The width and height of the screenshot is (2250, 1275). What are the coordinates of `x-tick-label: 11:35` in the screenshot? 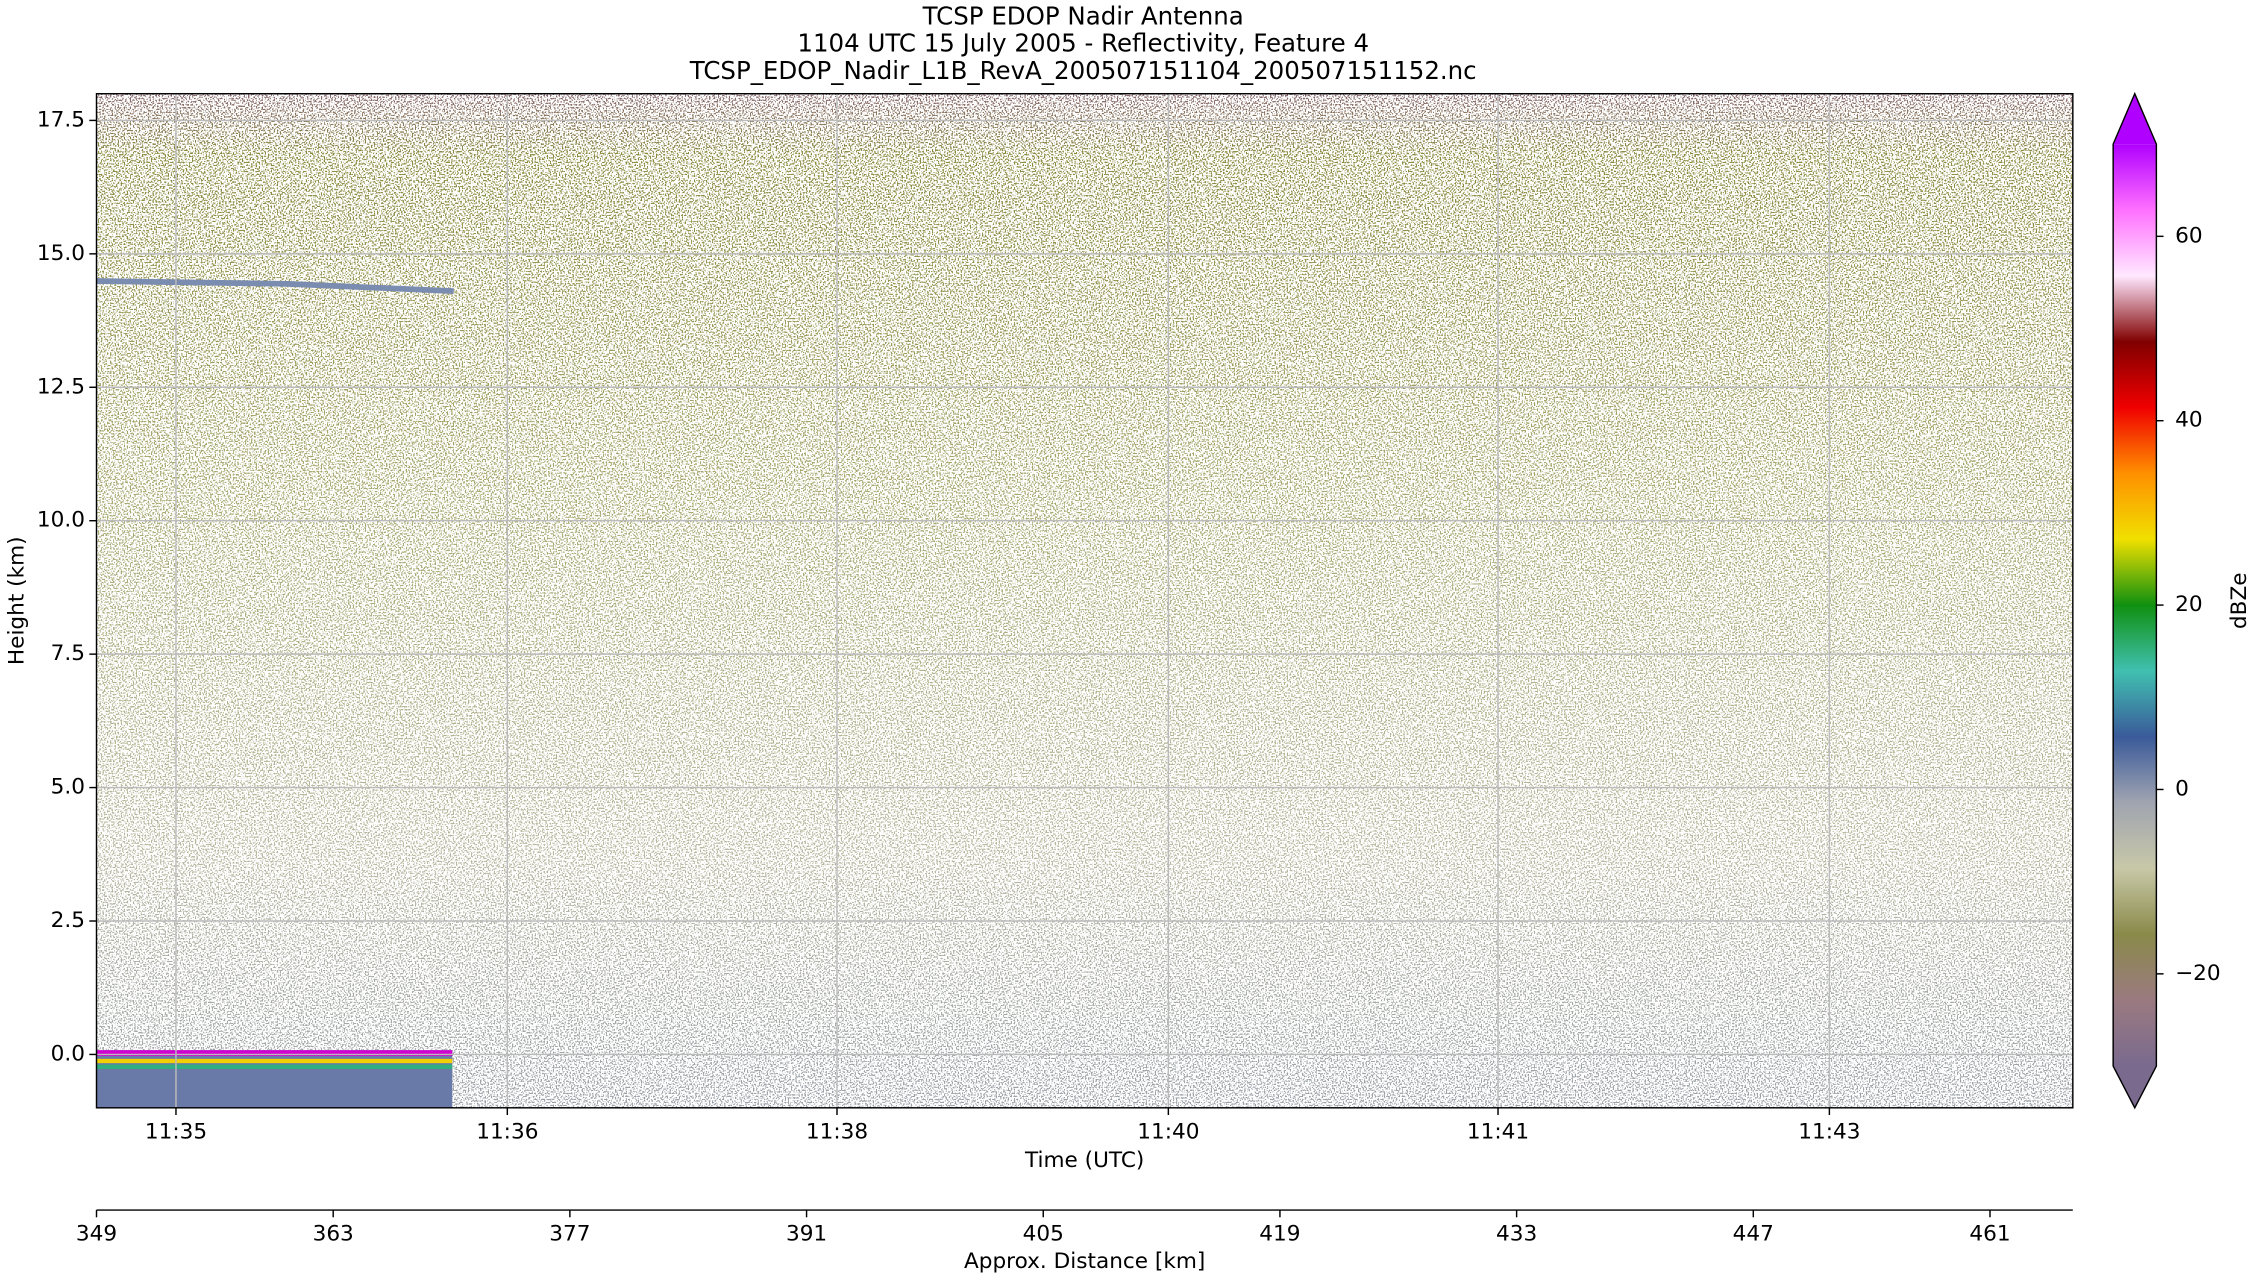 It's located at (176, 1131).